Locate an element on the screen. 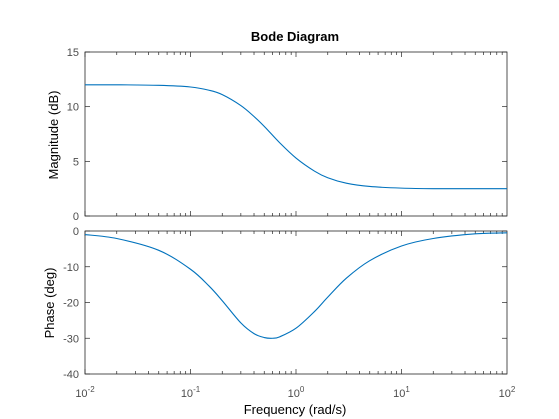 Image resolution: width=559 pixels, height=419 pixels. x-axis-label: Frequency (rad/s) is located at coordinates (295, 409).